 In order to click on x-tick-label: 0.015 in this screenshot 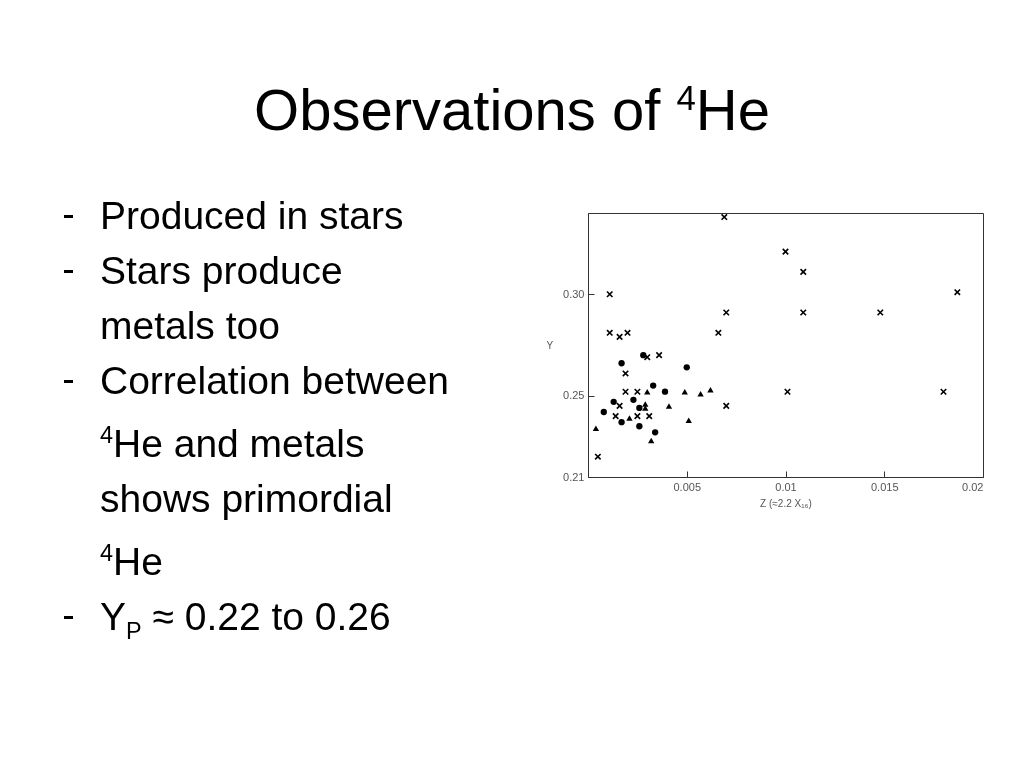, I will do `click(884, 486)`.